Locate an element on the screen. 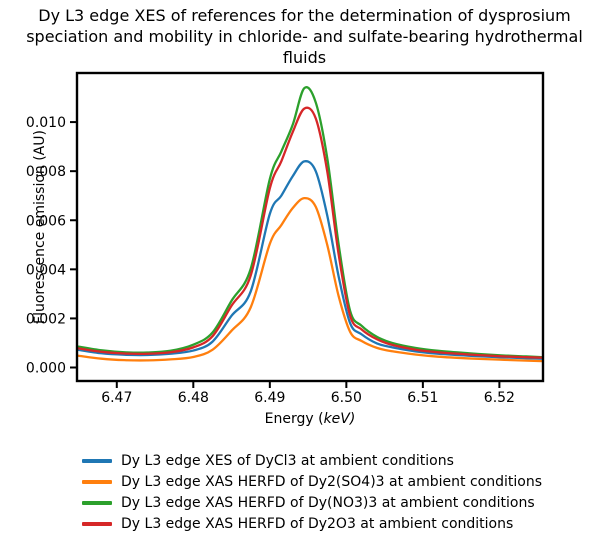  x-axis-label-prefix: Energy ( is located at coordinates (294, 419).